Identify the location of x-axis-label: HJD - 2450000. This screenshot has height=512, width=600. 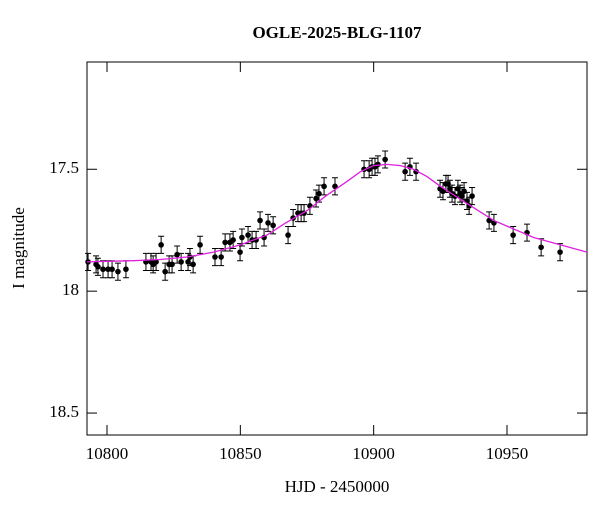
(337, 486).